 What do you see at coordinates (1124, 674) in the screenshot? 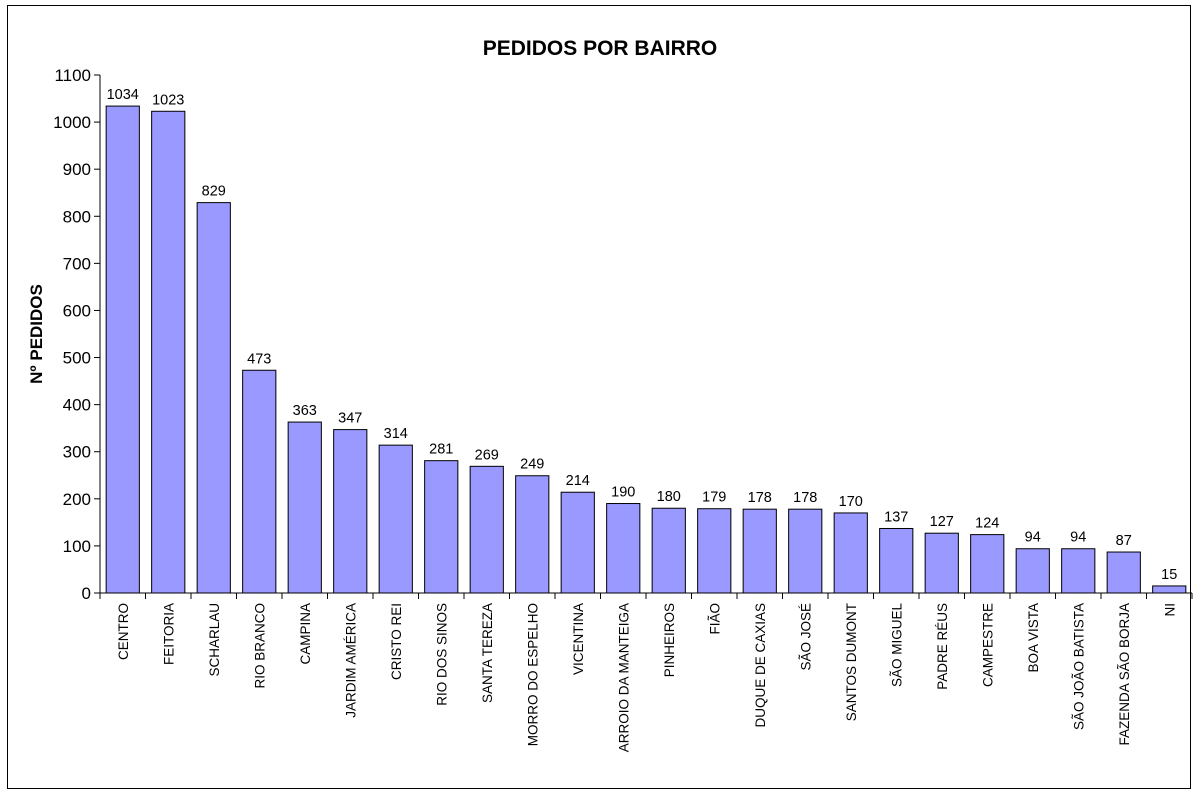
I see `category-label: FAZENDA SÃO BORJA` at bounding box center [1124, 674].